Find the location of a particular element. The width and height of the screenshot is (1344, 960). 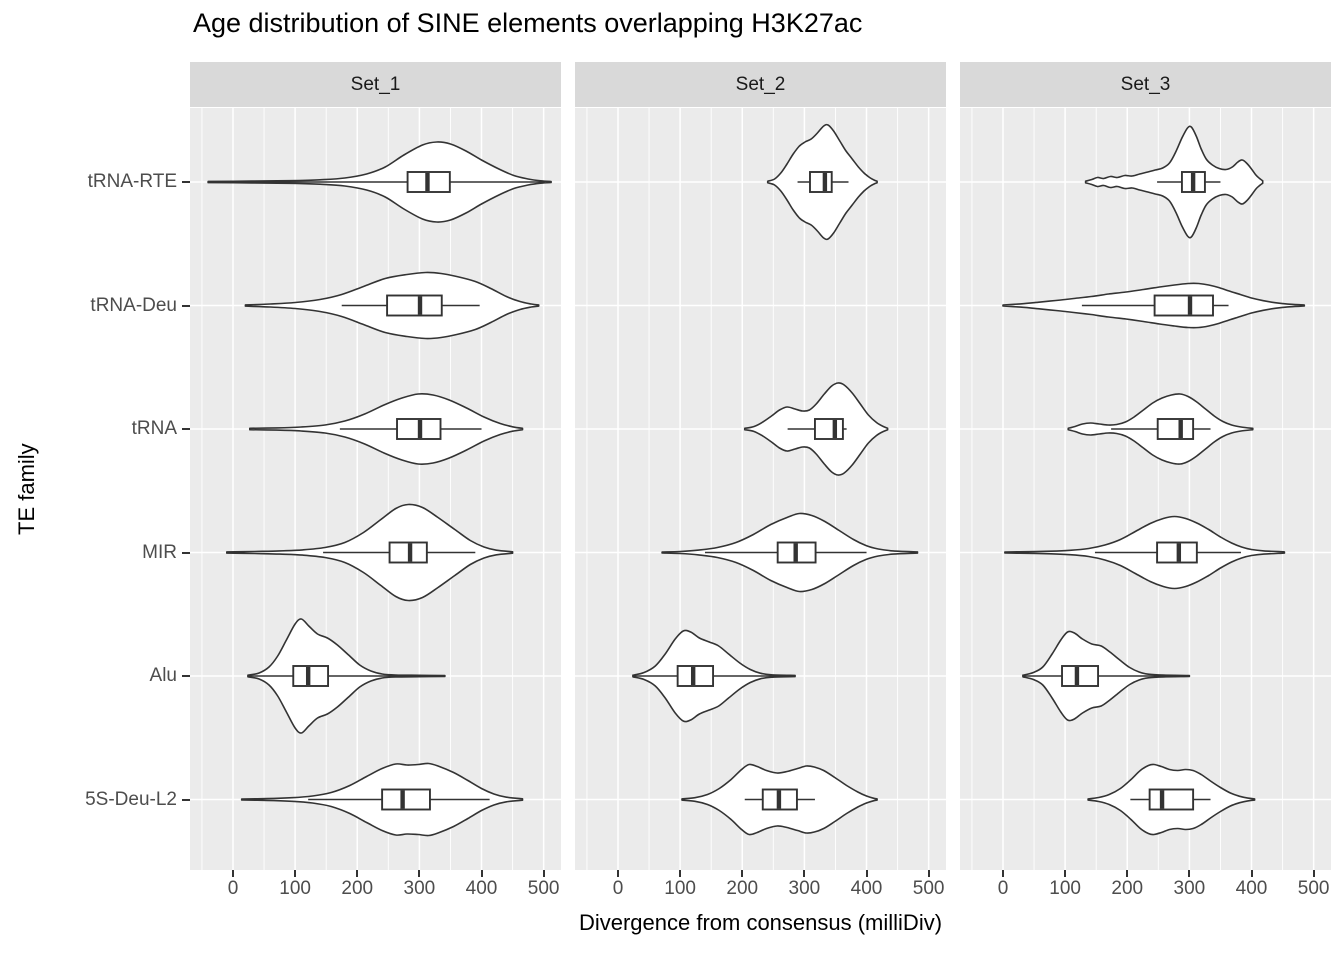

y-axis-title: TE family is located at coordinates (26, 489).